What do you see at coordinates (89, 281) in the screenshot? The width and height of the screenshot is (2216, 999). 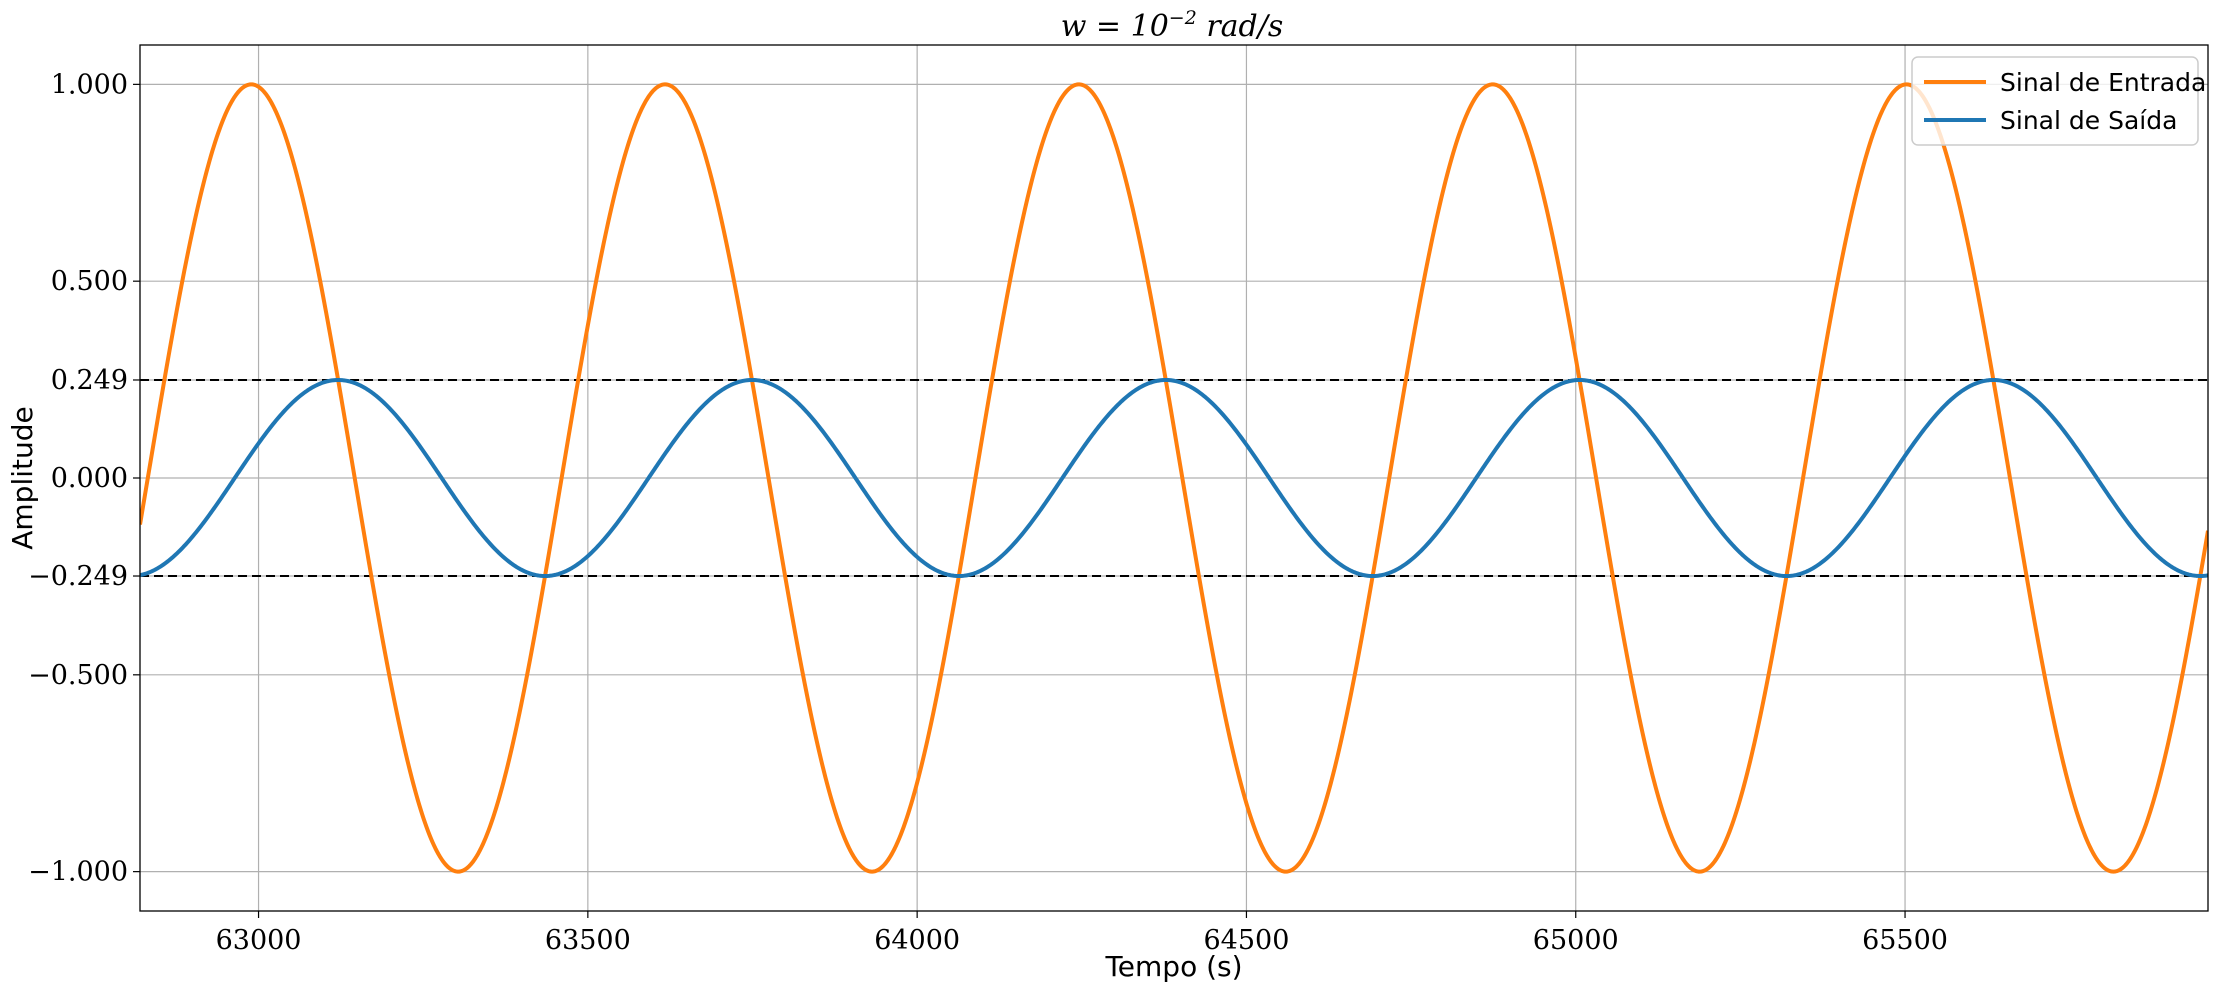 I see `y-tick-label: 0.500` at bounding box center [89, 281].